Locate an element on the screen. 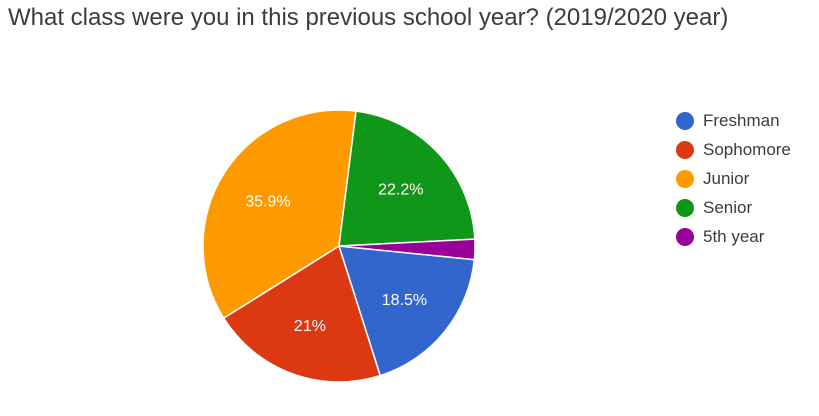  legend-item-senior: Senior is located at coordinates (733, 207).